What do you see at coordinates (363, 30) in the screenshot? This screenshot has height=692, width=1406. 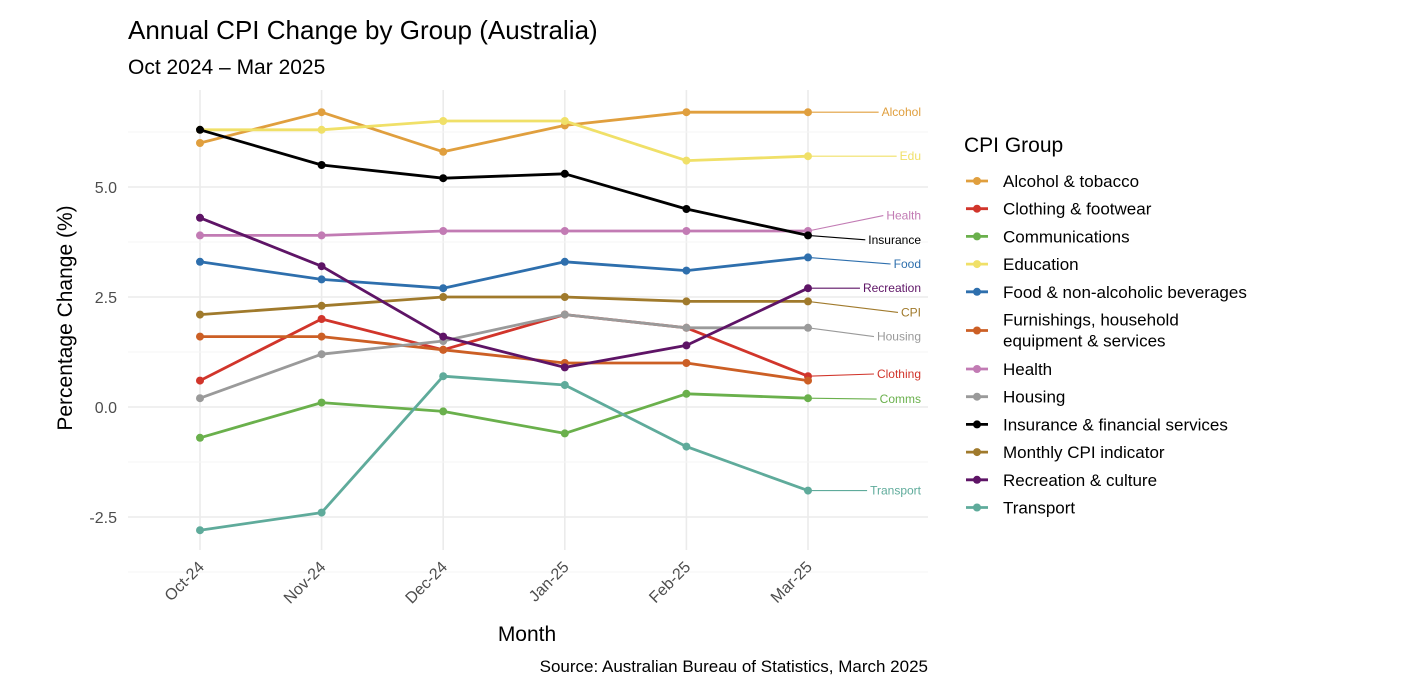 I see `chart-title: Annual CPI Change by Group (Australia)` at bounding box center [363, 30].